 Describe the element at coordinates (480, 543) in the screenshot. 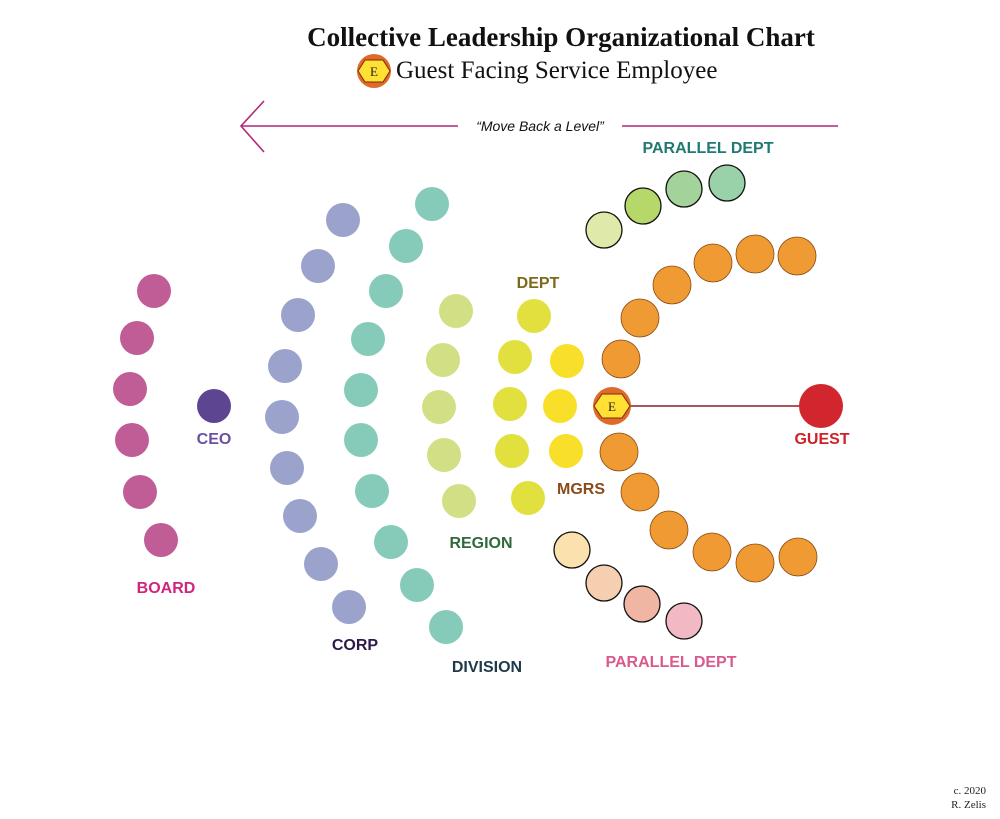

I see `region-label: REGION` at that location.